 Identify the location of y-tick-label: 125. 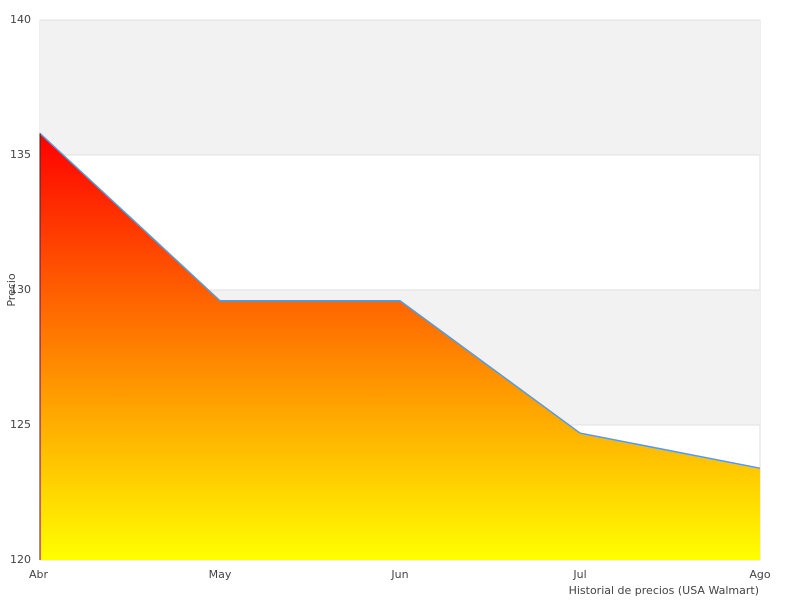
(20, 424).